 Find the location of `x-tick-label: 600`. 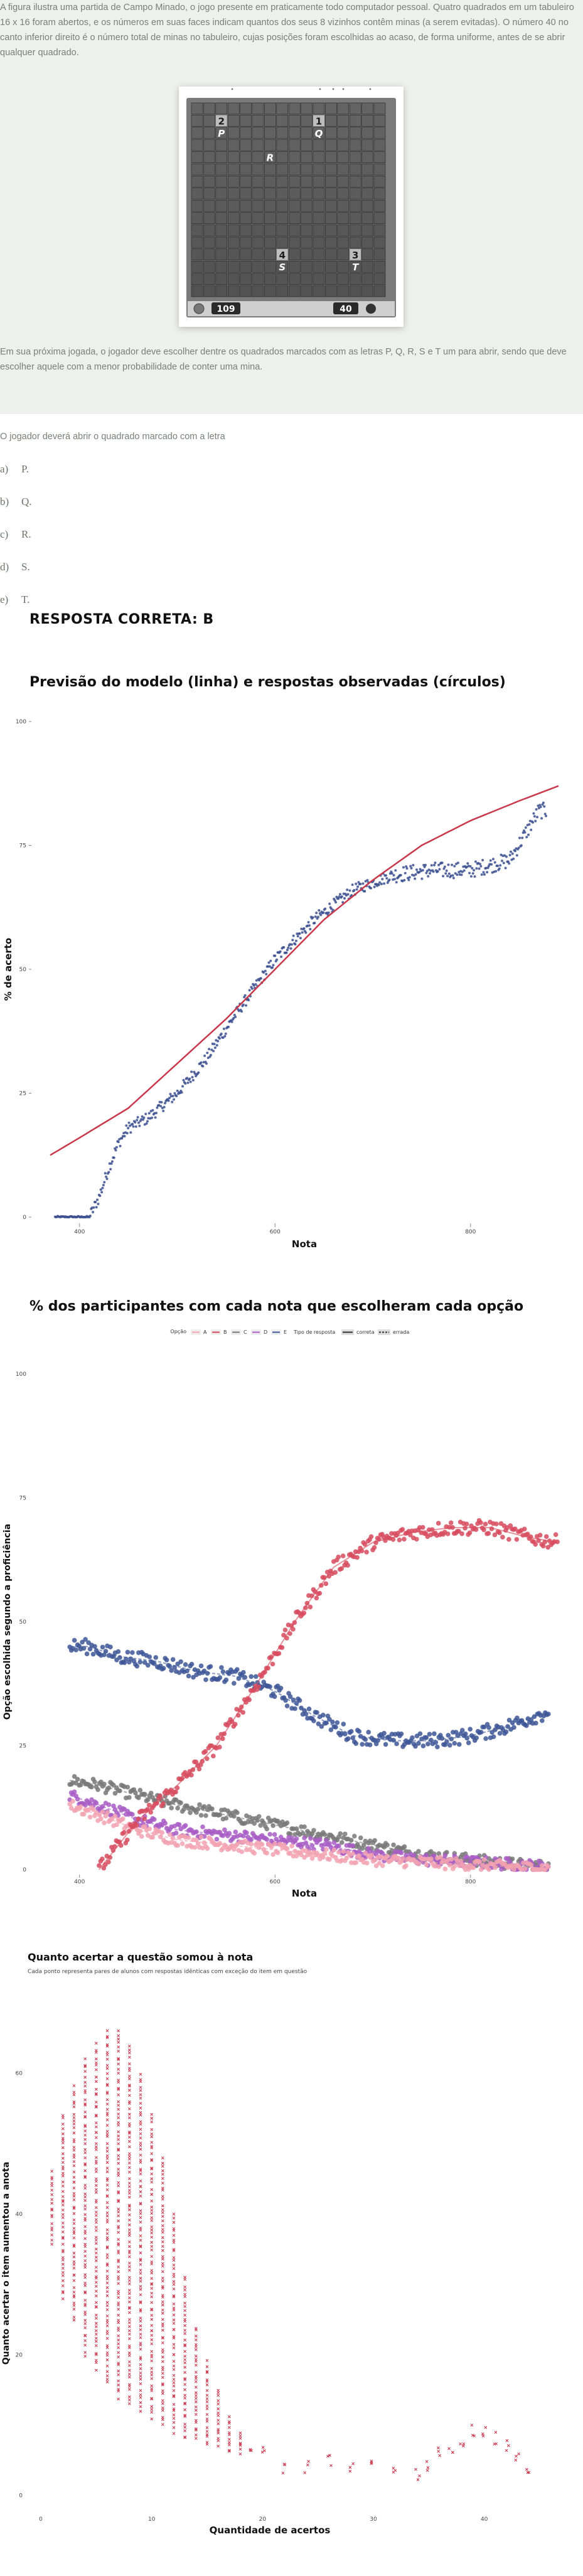

x-tick-label: 600 is located at coordinates (275, 1232).